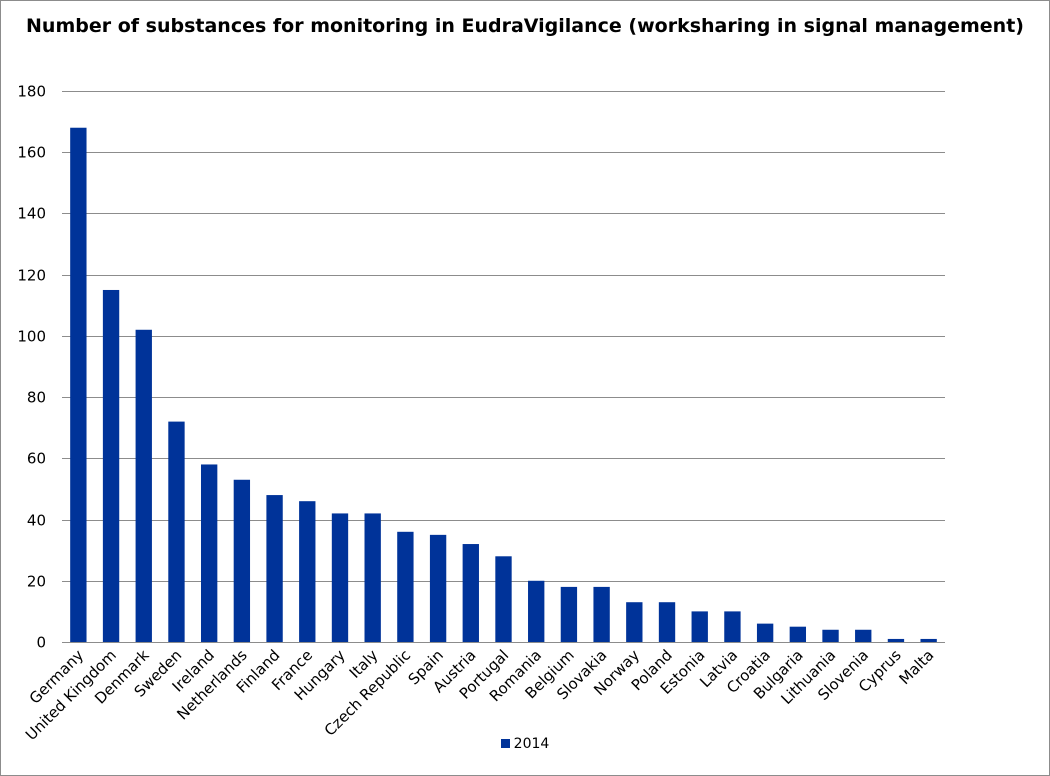 Image resolution: width=1050 pixels, height=776 pixels. What do you see at coordinates (667, 622) in the screenshot?
I see `bar-poland` at bounding box center [667, 622].